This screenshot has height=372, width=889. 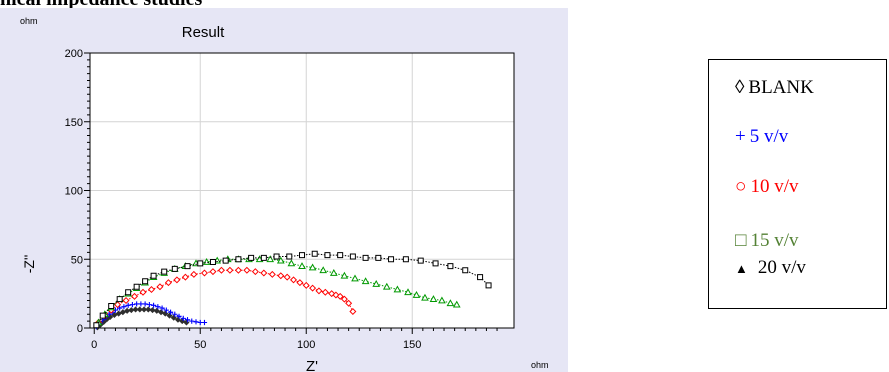 What do you see at coordinates (29, 264) in the screenshot?
I see `y-axis-label: -Z''` at bounding box center [29, 264].